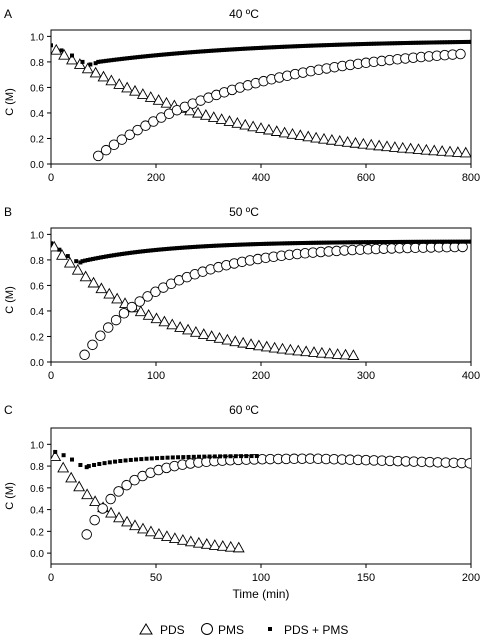  Describe the element at coordinates (261, 252) in the screenshot. I see `series-pds-pms` at that location.